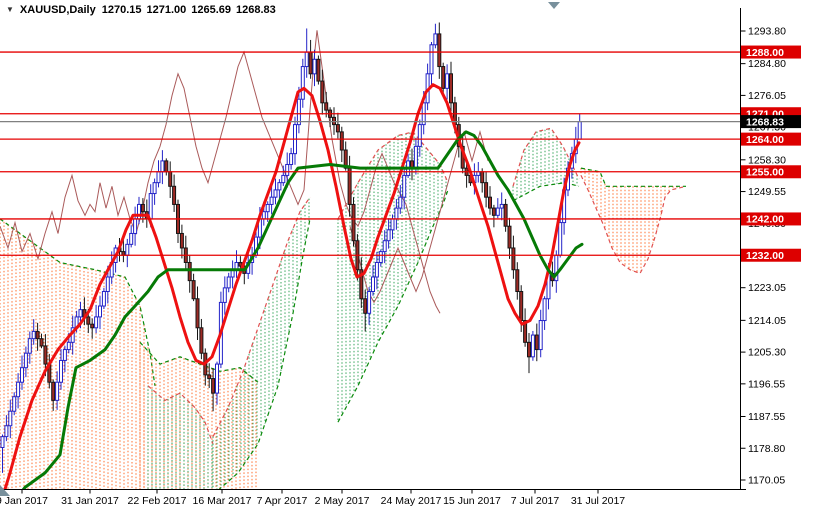 This screenshot has width=814, height=514. Describe the element at coordinates (765, 256) in the screenshot. I see `price-level-badge-label: 1232.00` at that location.